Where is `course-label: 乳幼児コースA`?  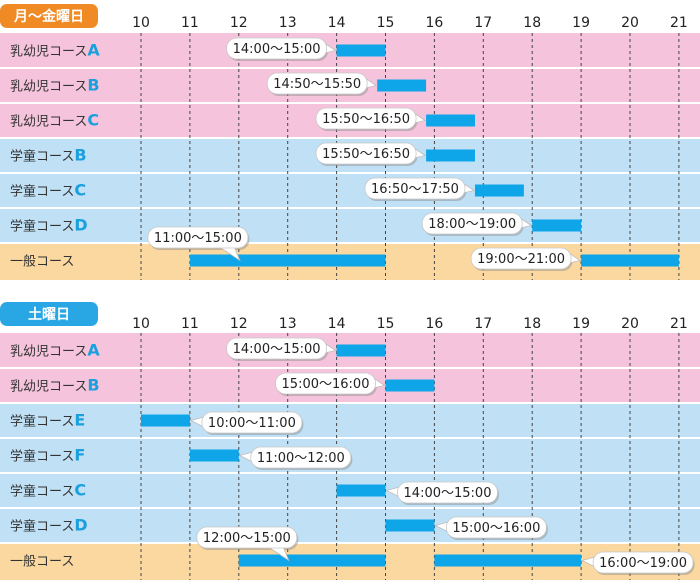 course-label: 乳幼児コースA is located at coordinates (55, 350).